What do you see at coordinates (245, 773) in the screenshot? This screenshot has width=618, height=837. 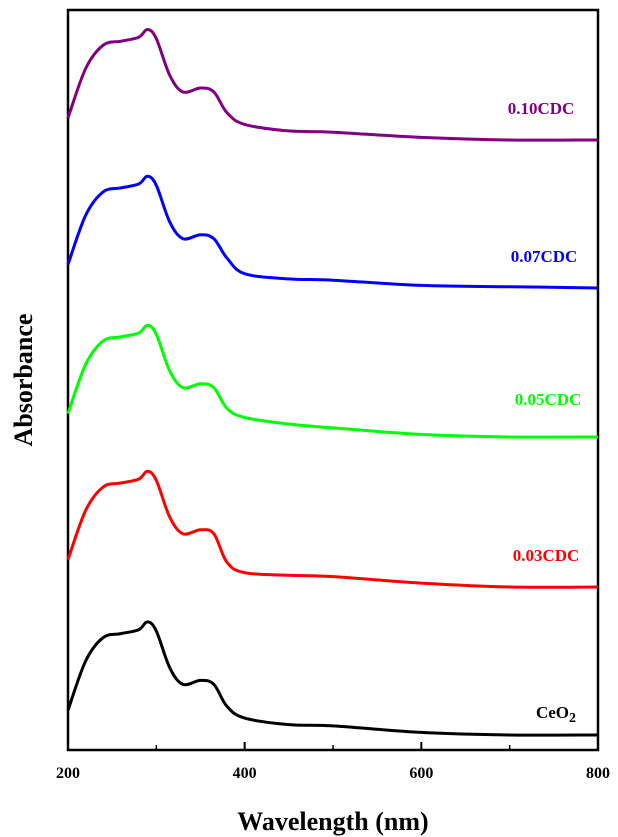 I see `x-tick-label: 400` at bounding box center [245, 773].